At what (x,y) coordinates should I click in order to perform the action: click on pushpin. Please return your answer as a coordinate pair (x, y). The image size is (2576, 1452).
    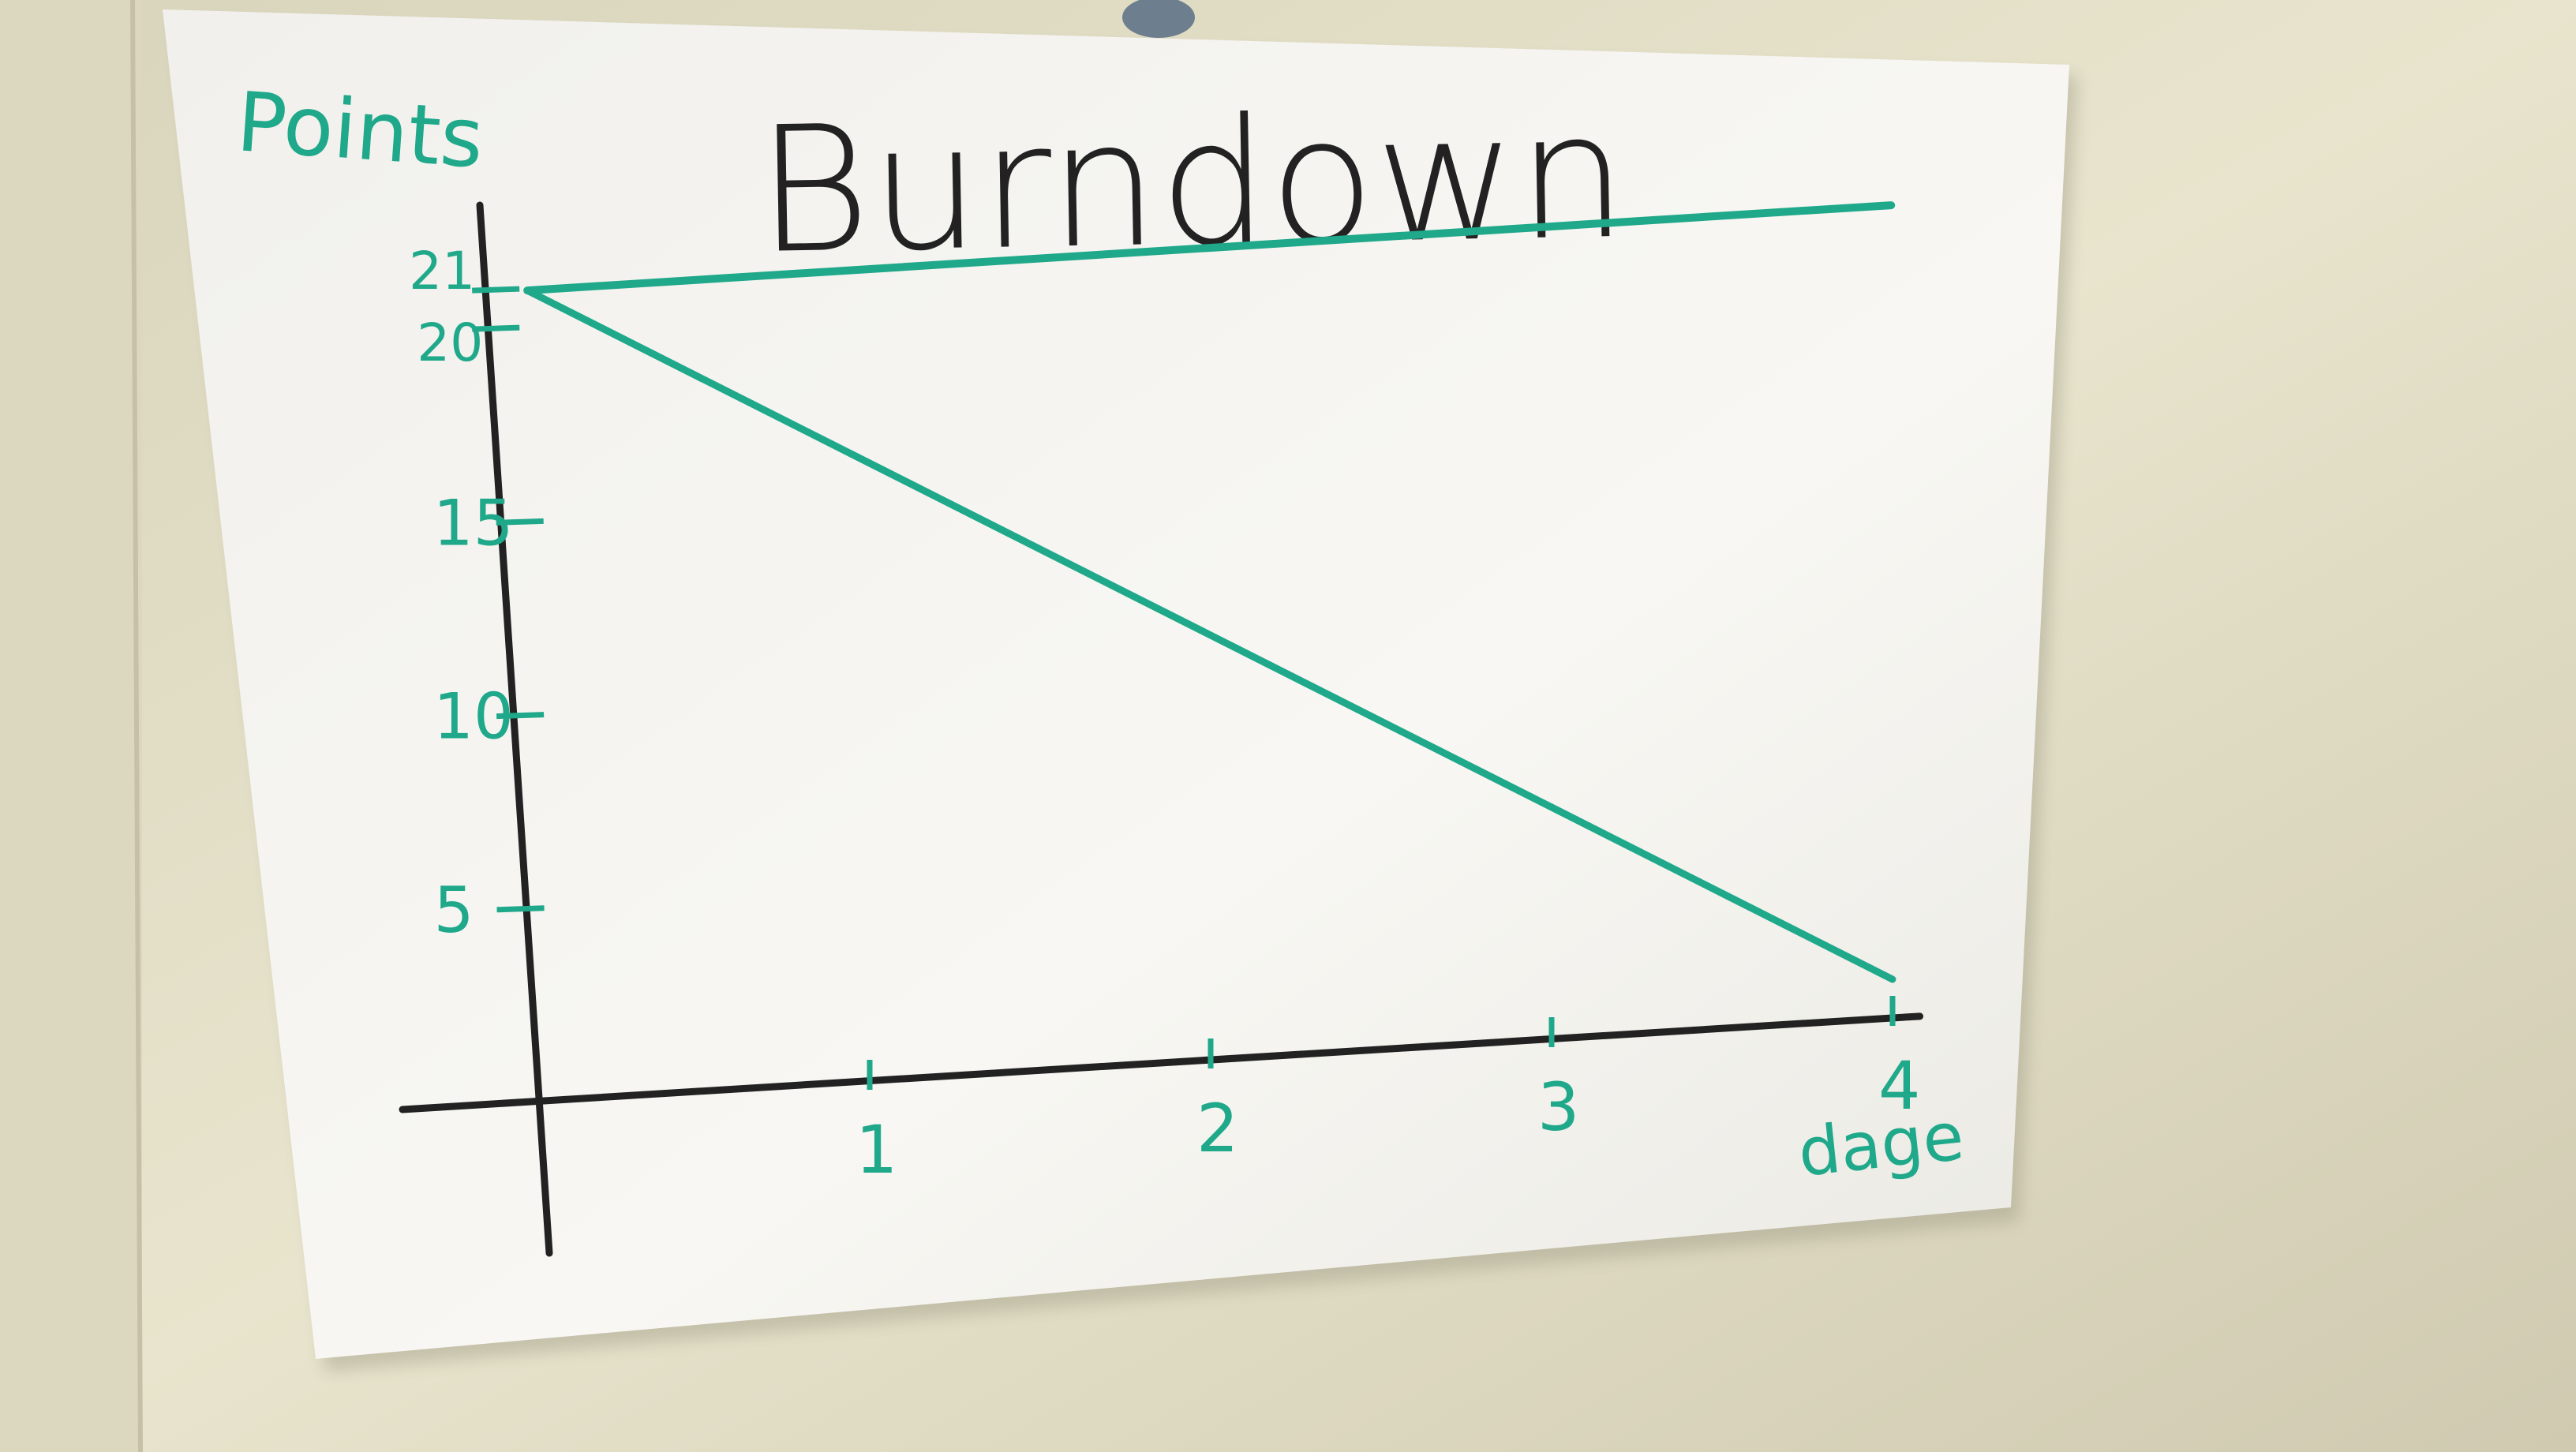
    Looking at the image, I should click on (1158, 19).